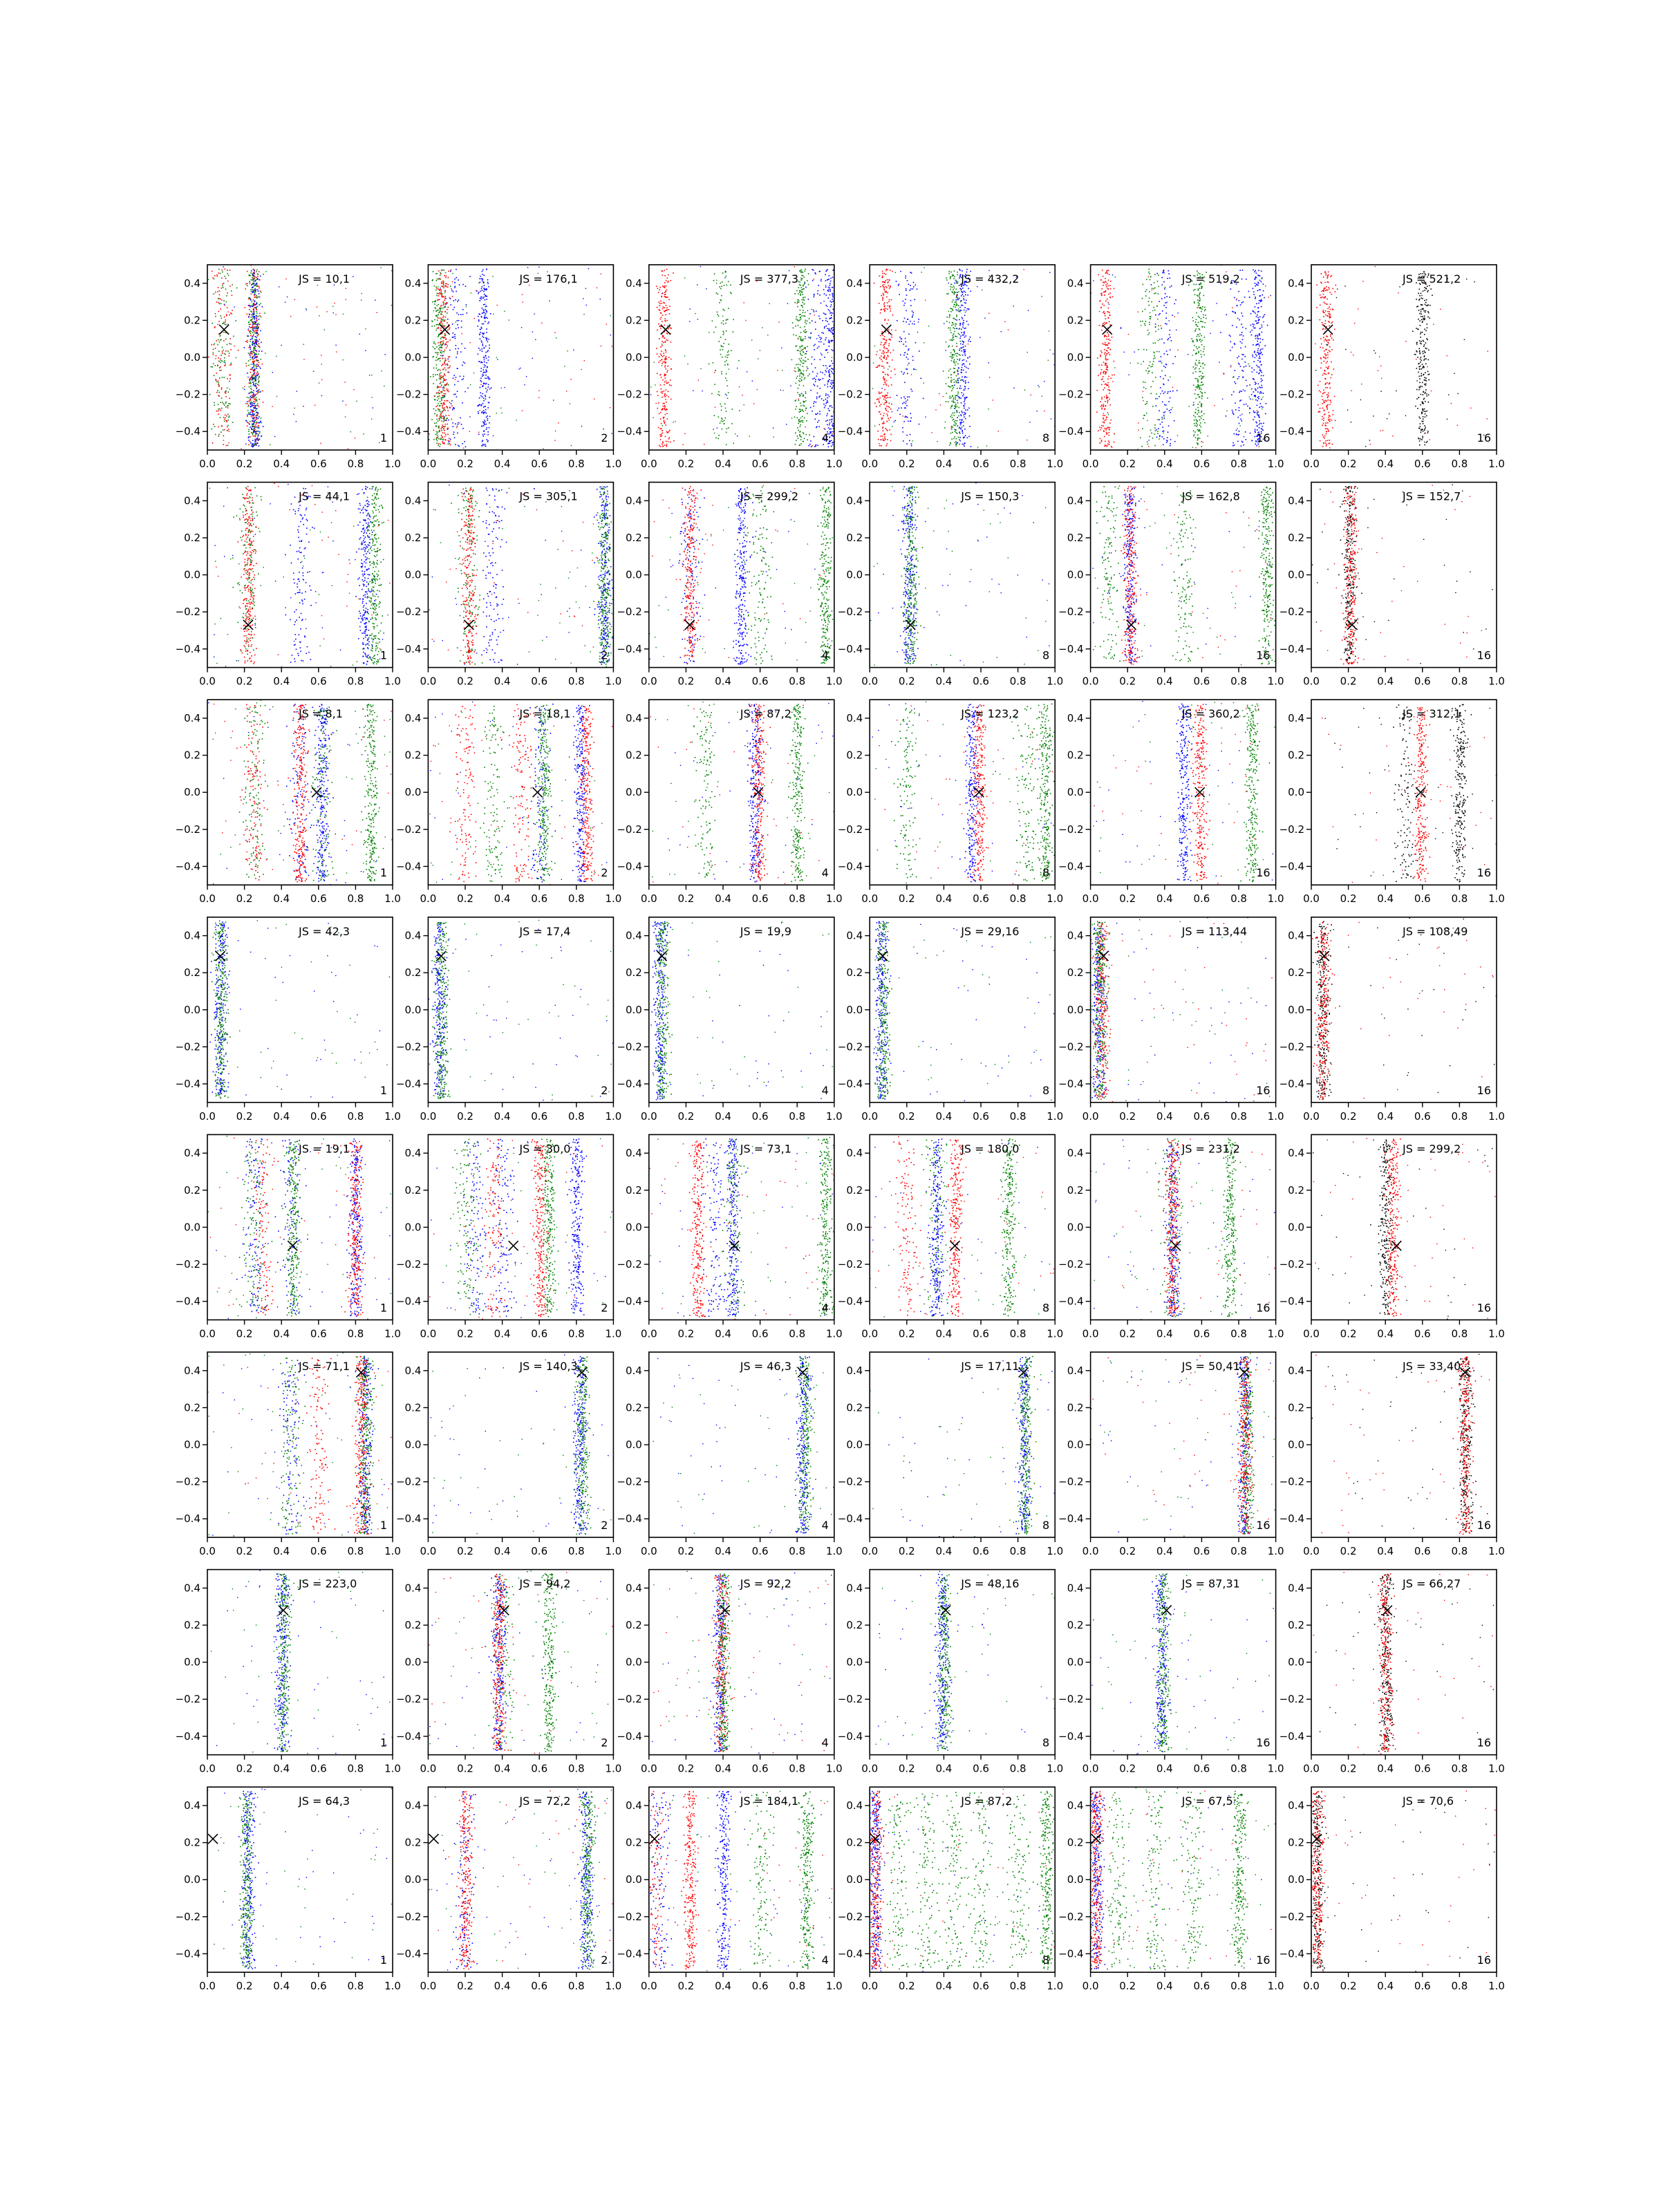 This screenshot has width=1659, height=2212. I want to click on x-tick-label: 0.4, so click(723, 464).